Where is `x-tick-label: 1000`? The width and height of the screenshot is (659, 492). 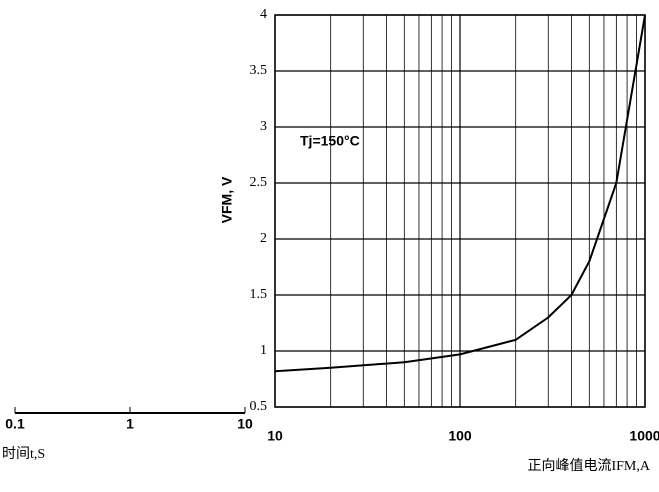 x-tick-label: 1000 is located at coordinates (644, 436).